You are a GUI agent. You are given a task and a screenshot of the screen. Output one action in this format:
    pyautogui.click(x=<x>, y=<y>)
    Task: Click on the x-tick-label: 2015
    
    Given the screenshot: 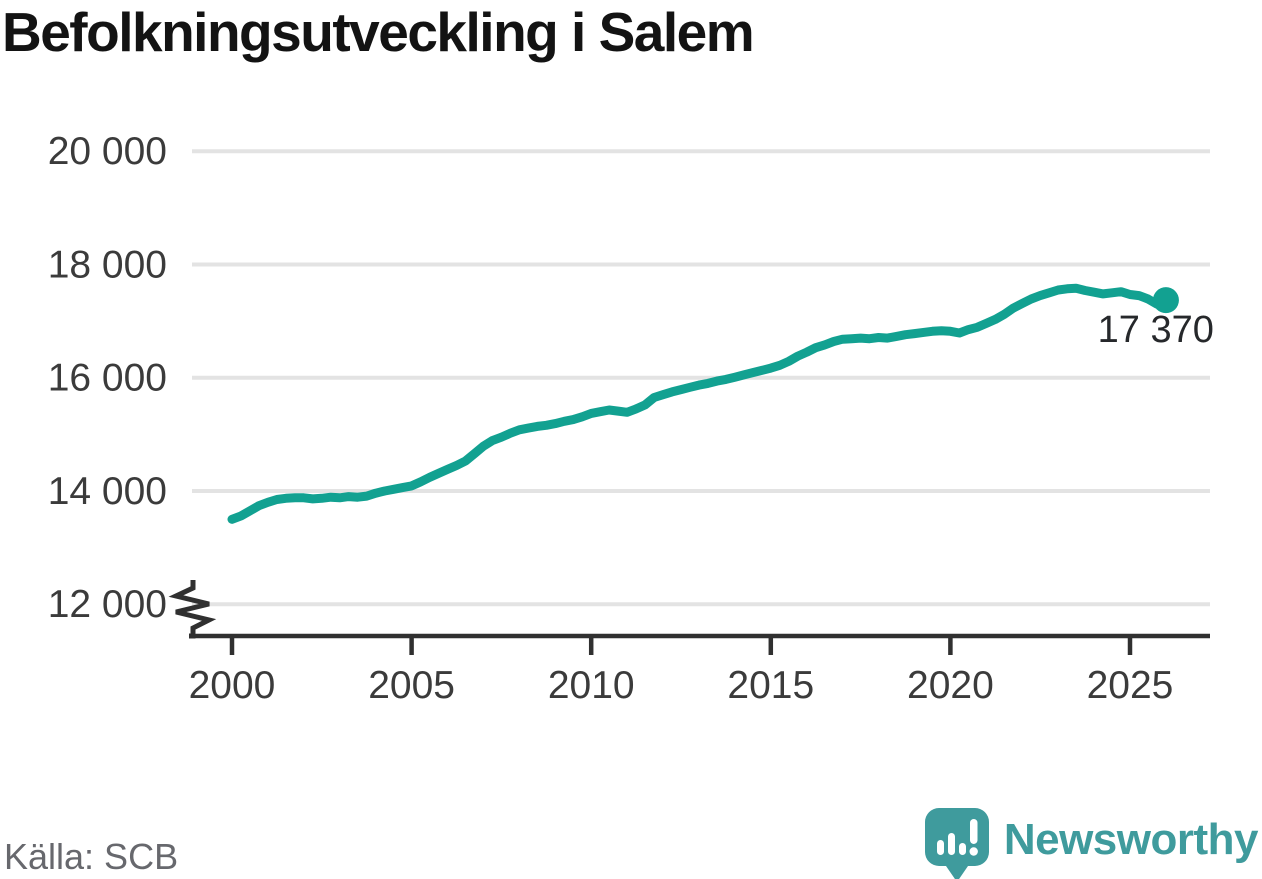 What is the action you would take?
    pyautogui.click(x=770, y=685)
    